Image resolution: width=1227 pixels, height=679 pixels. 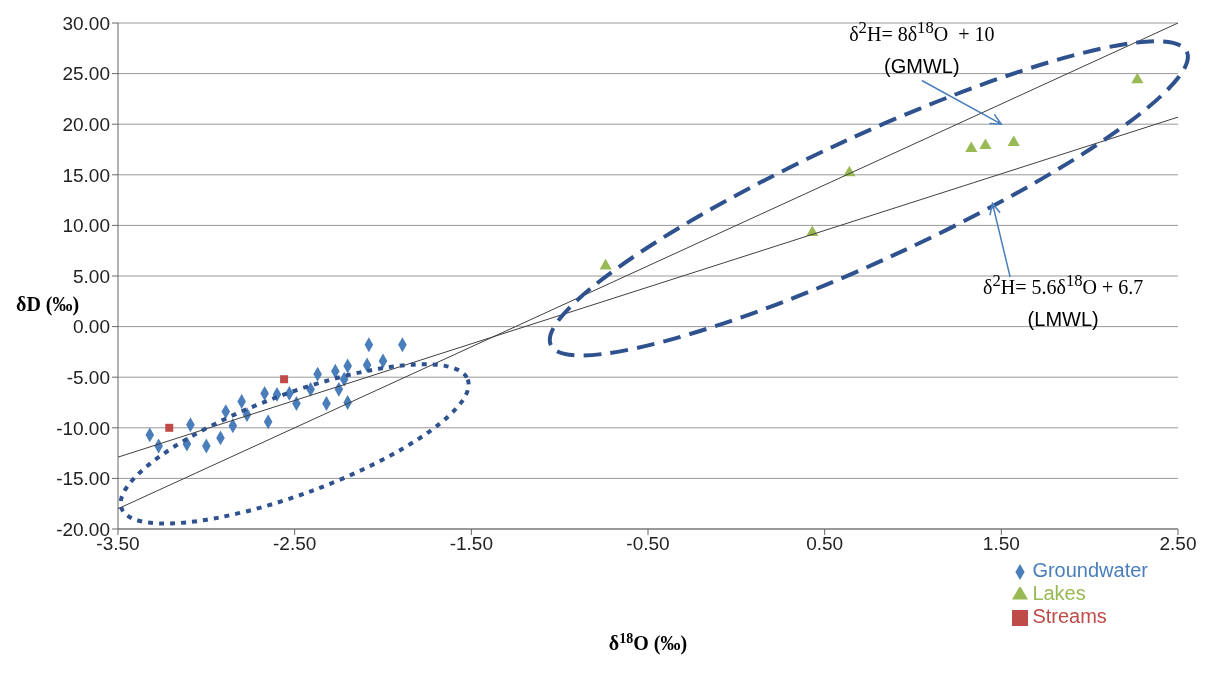 What do you see at coordinates (1001, 544) in the screenshot?
I see `x-tick-label: 1.50` at bounding box center [1001, 544].